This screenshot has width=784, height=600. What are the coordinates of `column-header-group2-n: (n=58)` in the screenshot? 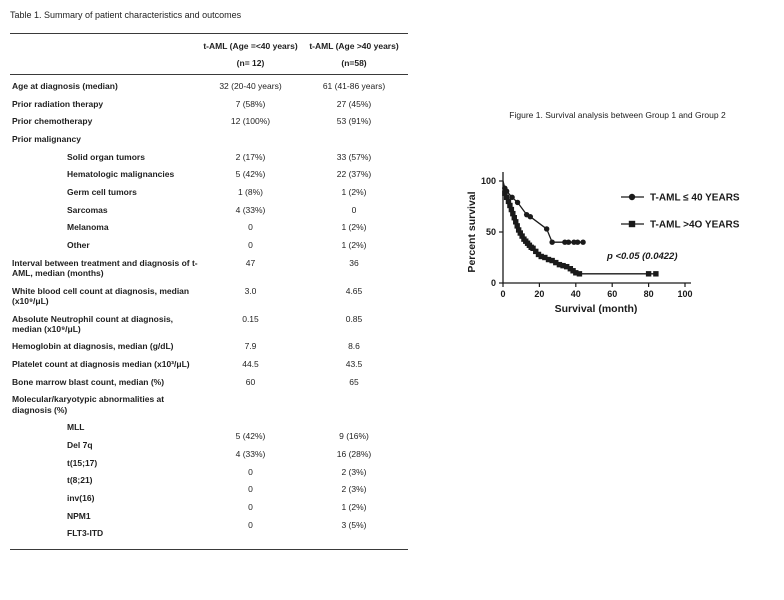 It's located at (354, 63).